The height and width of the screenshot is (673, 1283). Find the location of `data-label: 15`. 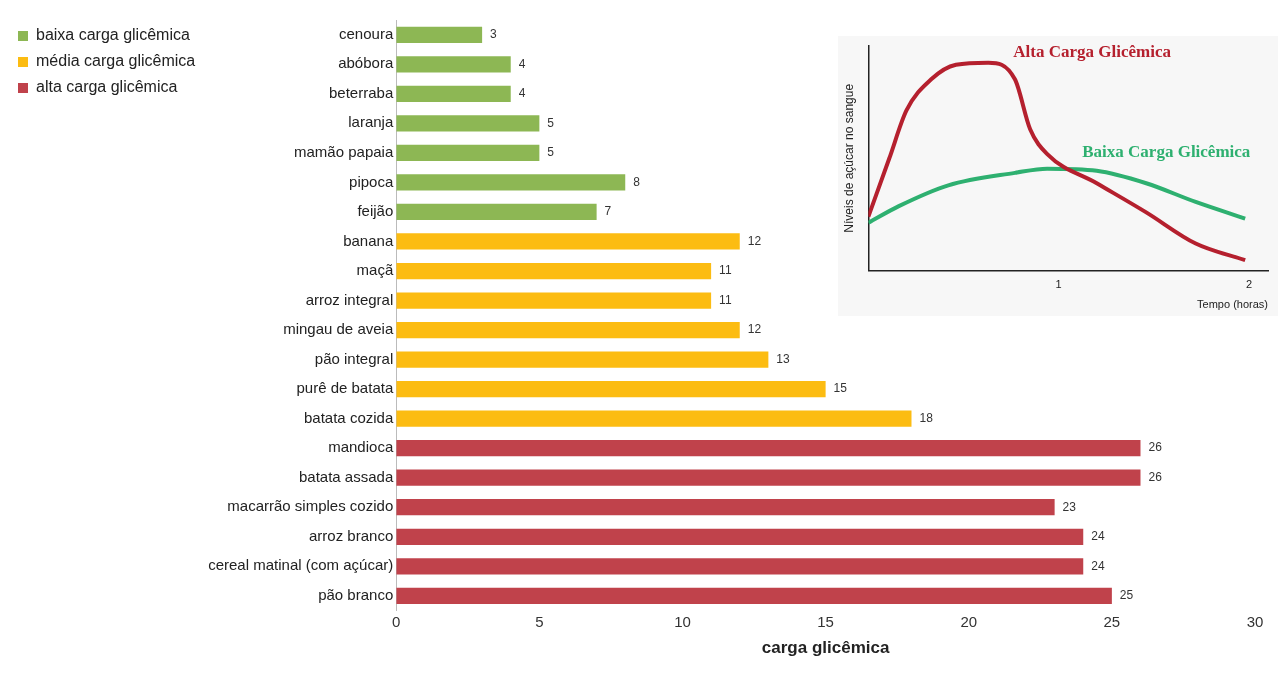

data-label: 15 is located at coordinates (840, 388).